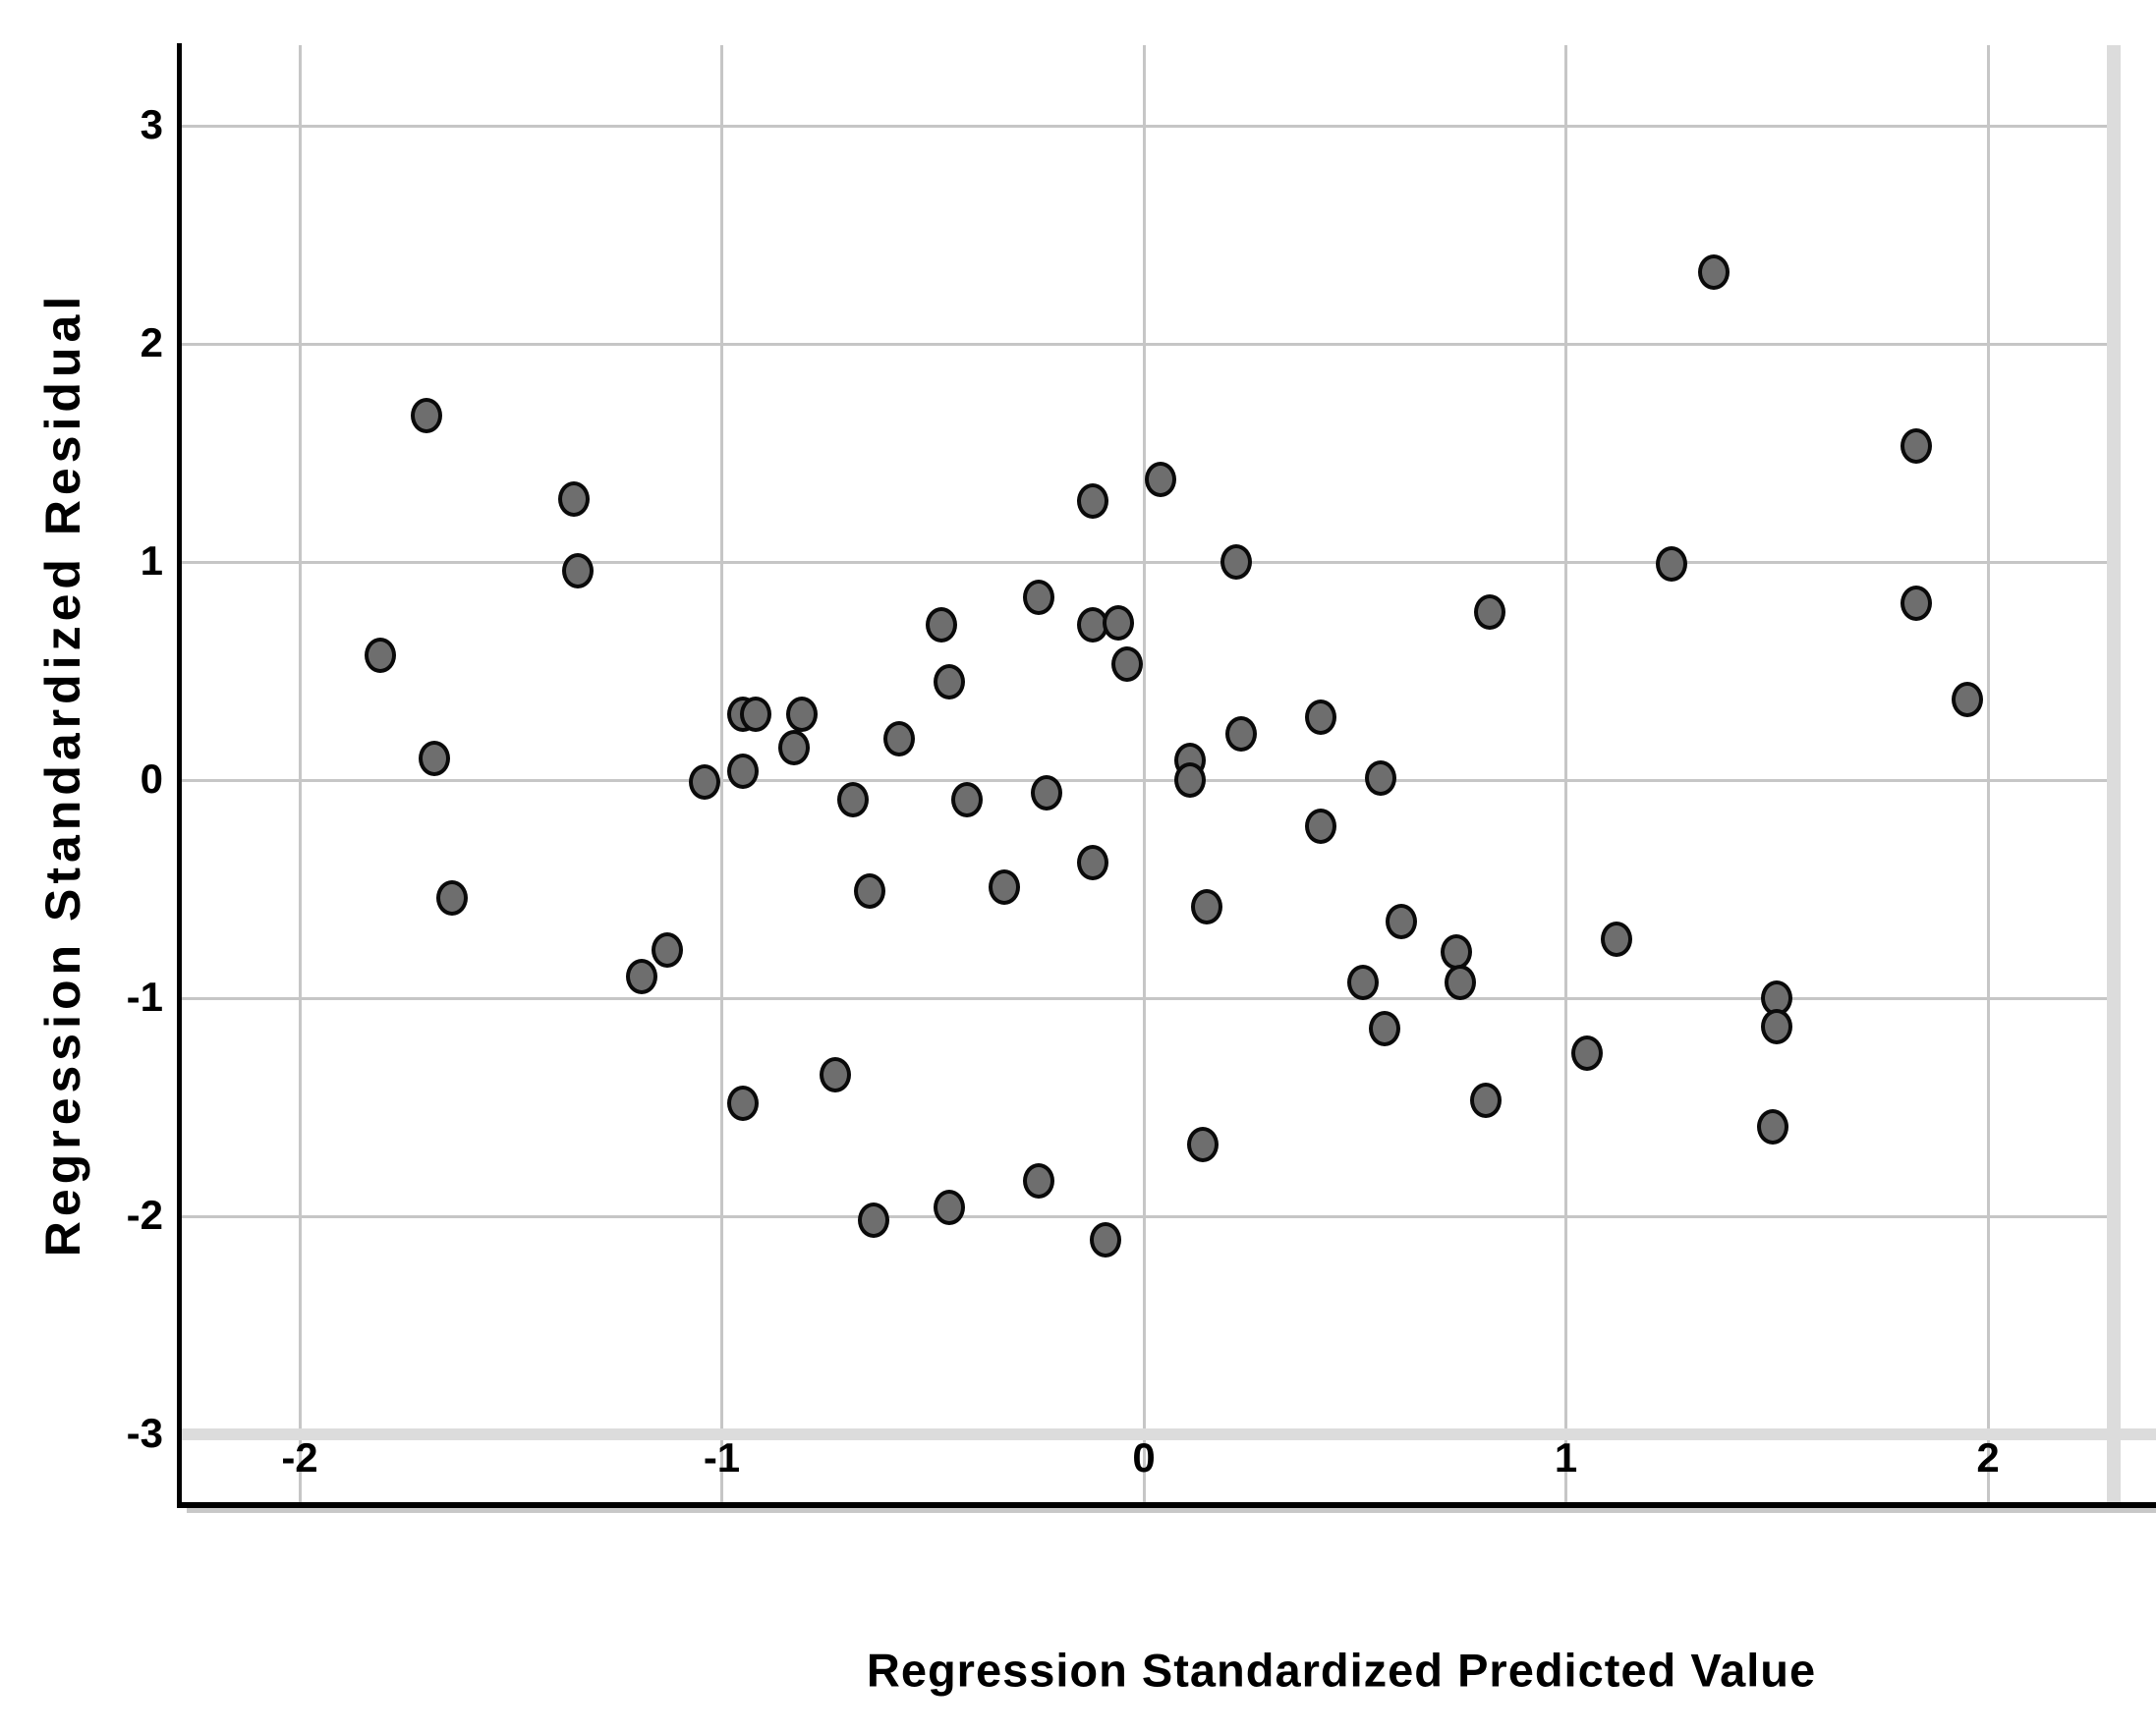 This screenshot has width=2156, height=1734. What do you see at coordinates (722, 1457) in the screenshot?
I see `x-tick-label: -1` at bounding box center [722, 1457].